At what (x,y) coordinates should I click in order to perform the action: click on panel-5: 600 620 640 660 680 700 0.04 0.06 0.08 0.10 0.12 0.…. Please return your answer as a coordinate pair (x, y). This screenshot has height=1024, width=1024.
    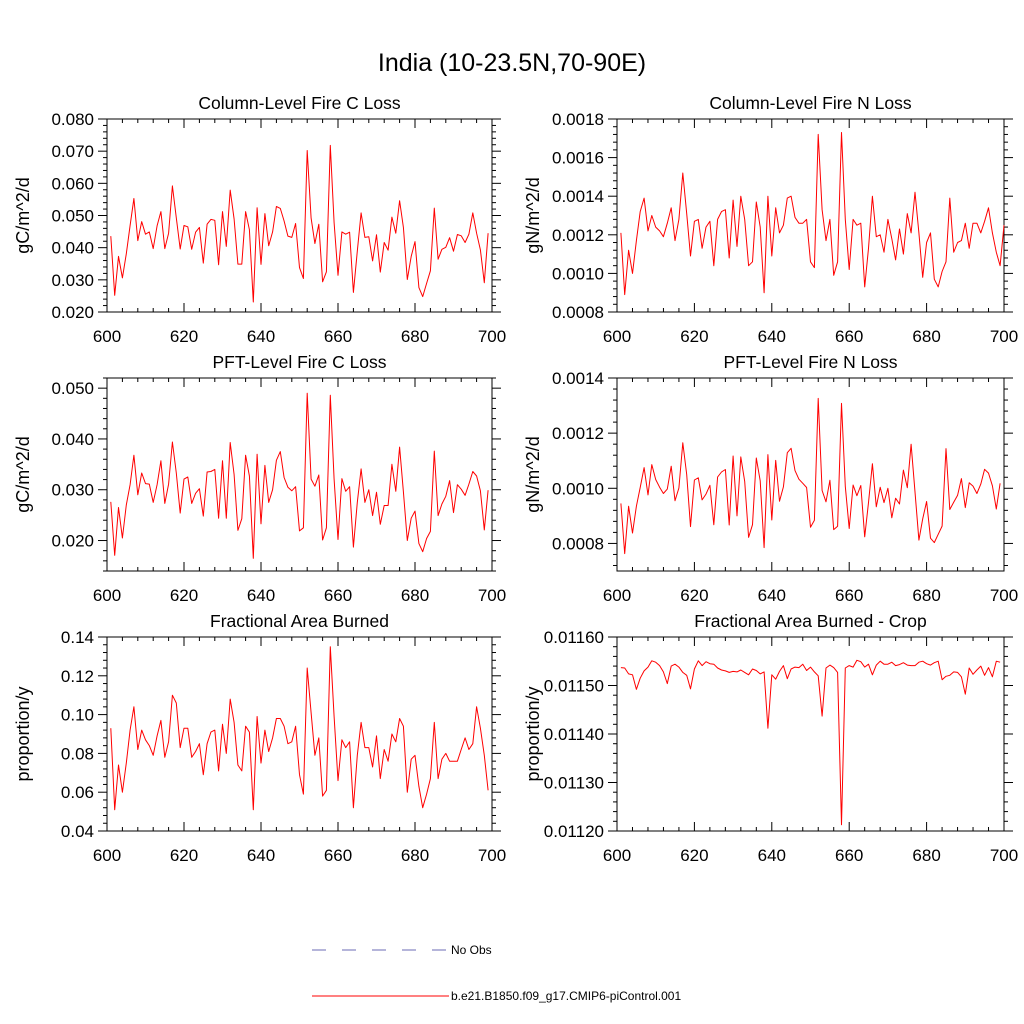
    Looking at the image, I should click on (259, 738).